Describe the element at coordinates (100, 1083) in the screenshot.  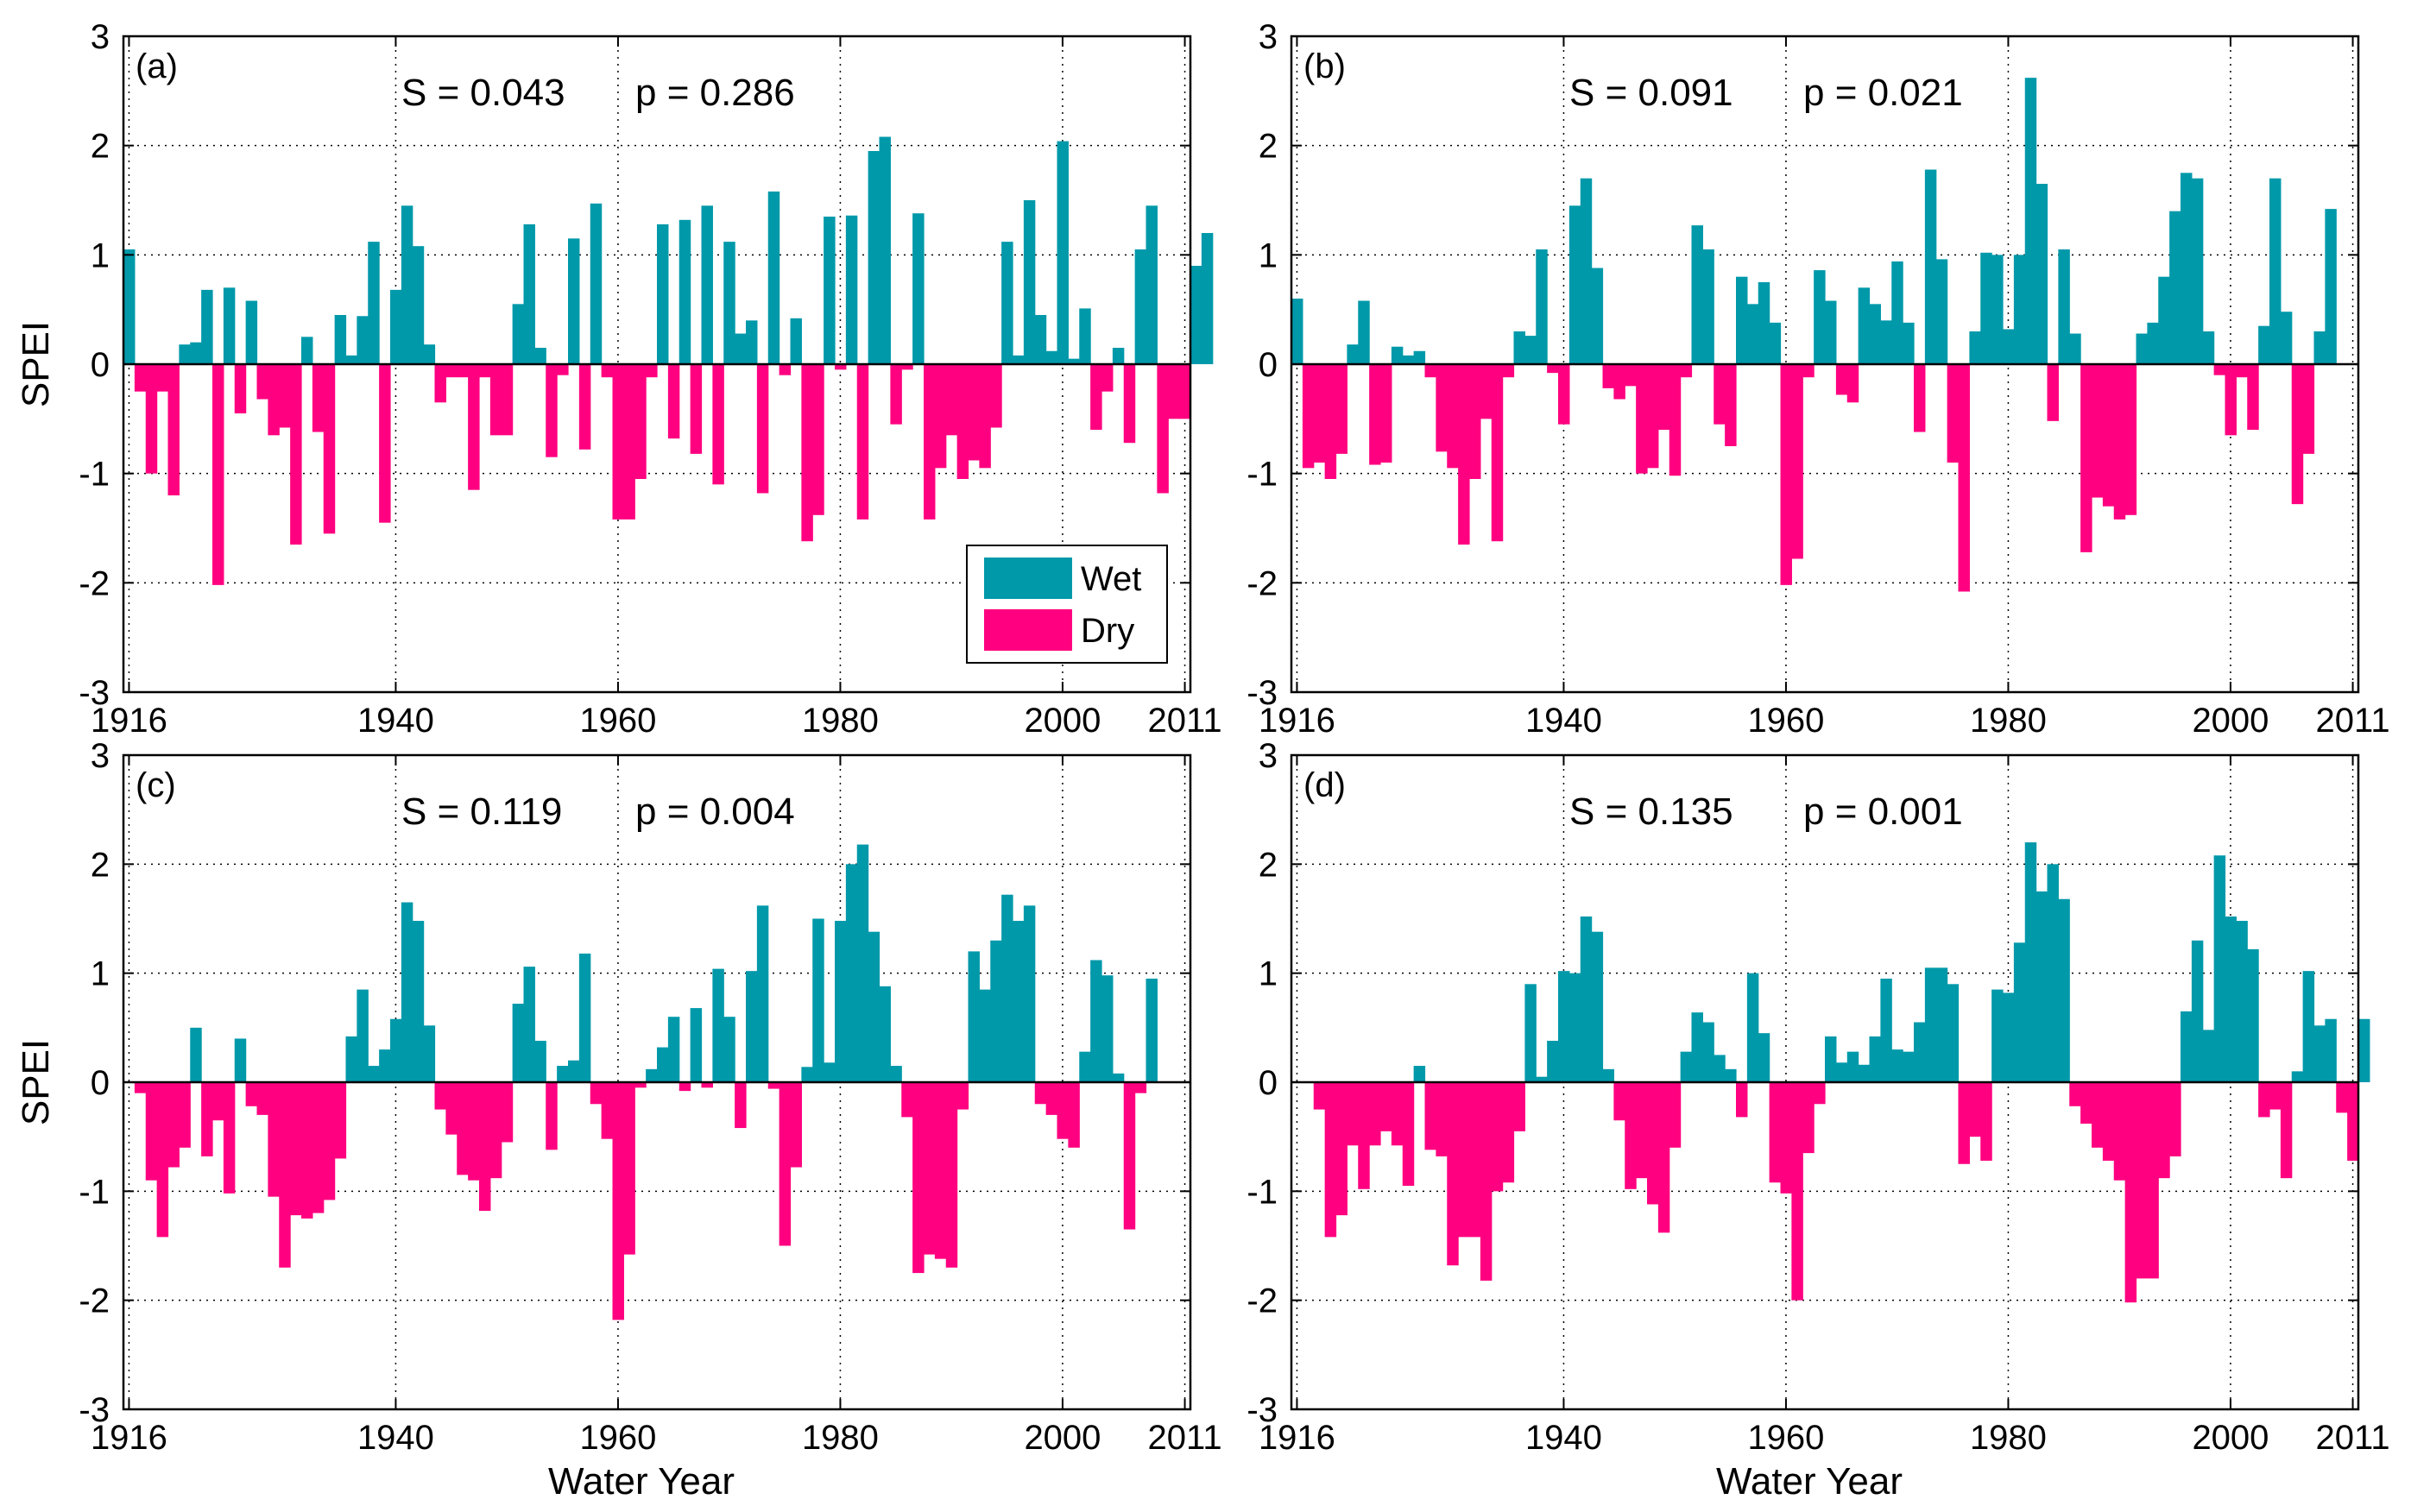
I see `y-tick-label: 0` at that location.